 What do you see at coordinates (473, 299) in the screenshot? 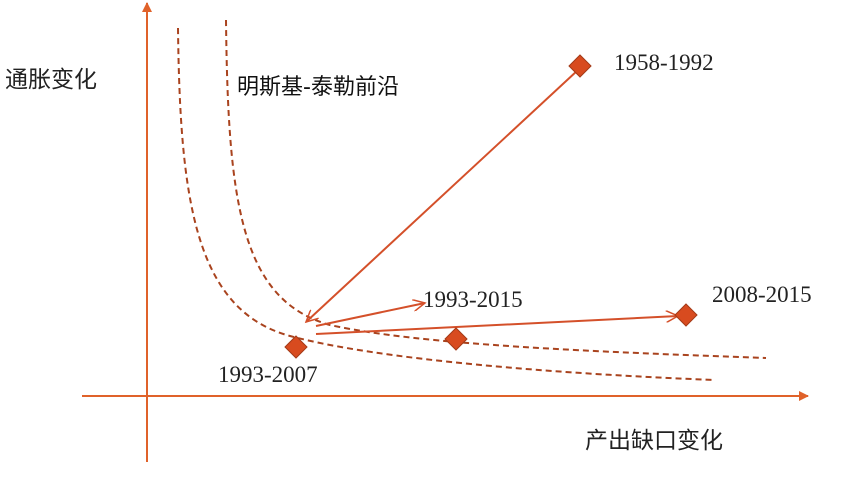
I see `point-label: 1993-2015` at bounding box center [473, 299].